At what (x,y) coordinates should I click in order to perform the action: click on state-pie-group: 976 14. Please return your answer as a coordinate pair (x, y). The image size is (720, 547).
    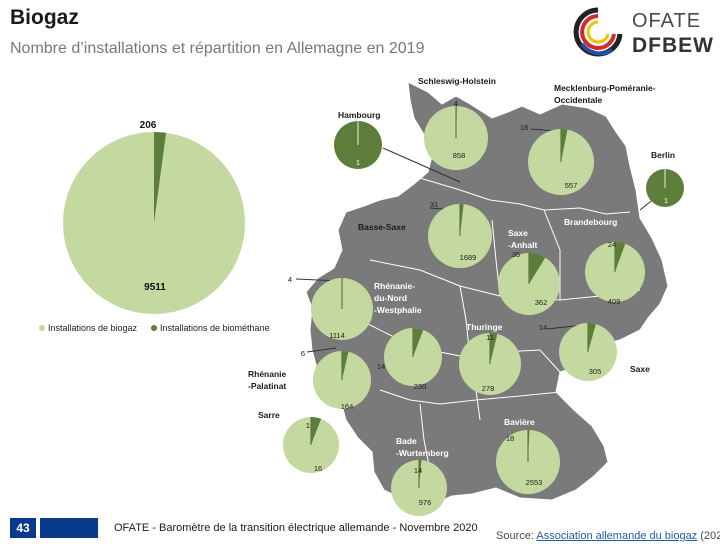
    Looking at the image, I should click on (419, 488).